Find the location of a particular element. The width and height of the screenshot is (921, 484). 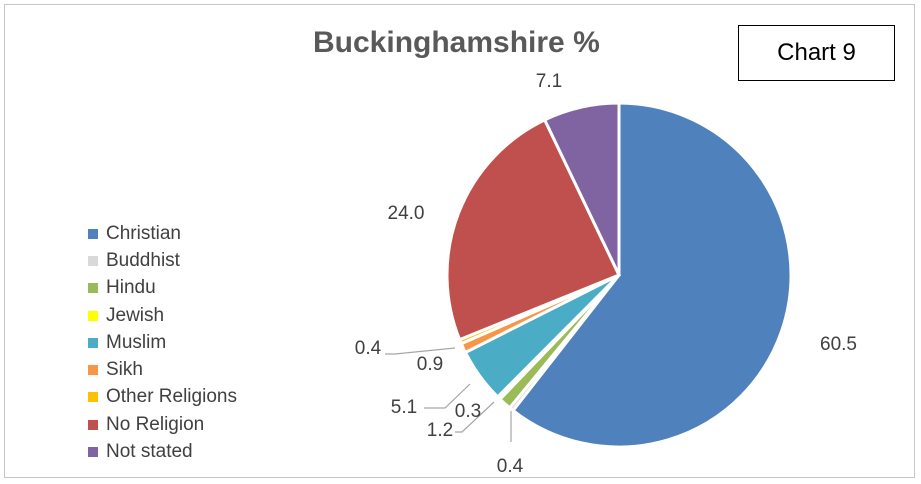

data-label-muslim: 5.1 is located at coordinates (404, 407).